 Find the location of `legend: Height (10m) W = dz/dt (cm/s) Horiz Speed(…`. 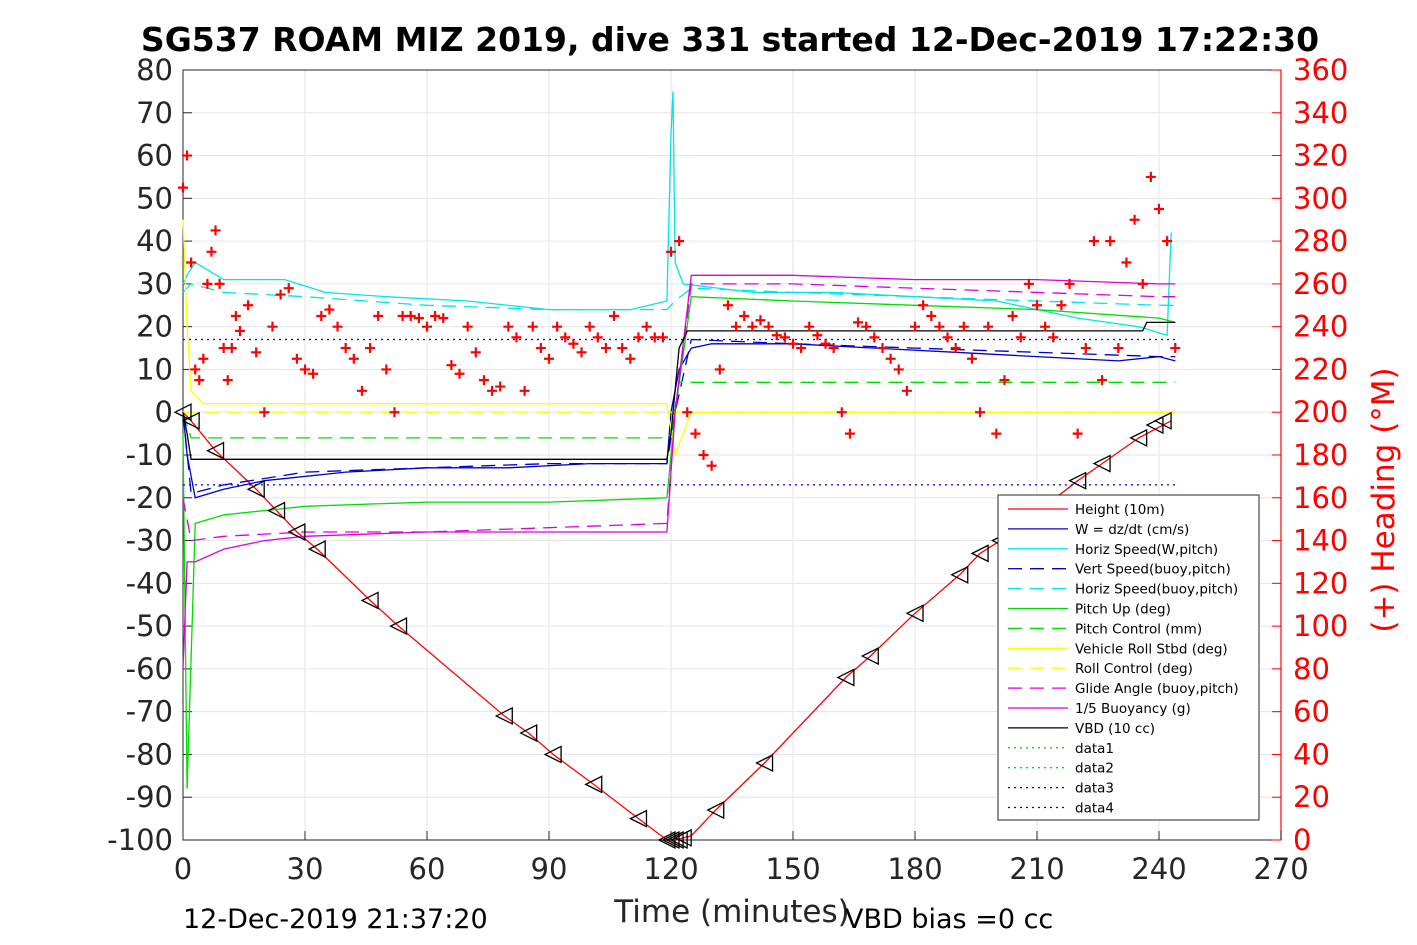

legend: Height (10m) W = dz/dt (cm/s) Horiz Speed(… is located at coordinates (1128, 657).